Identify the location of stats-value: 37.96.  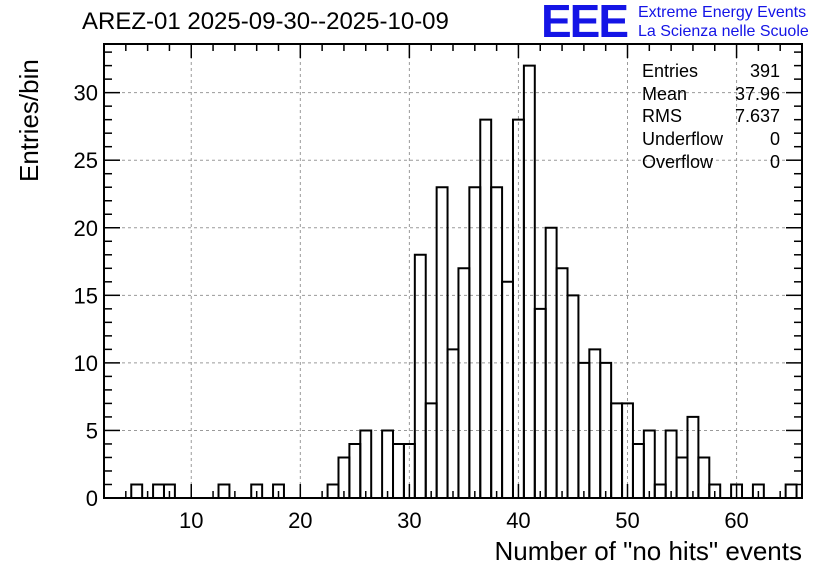
(757, 93).